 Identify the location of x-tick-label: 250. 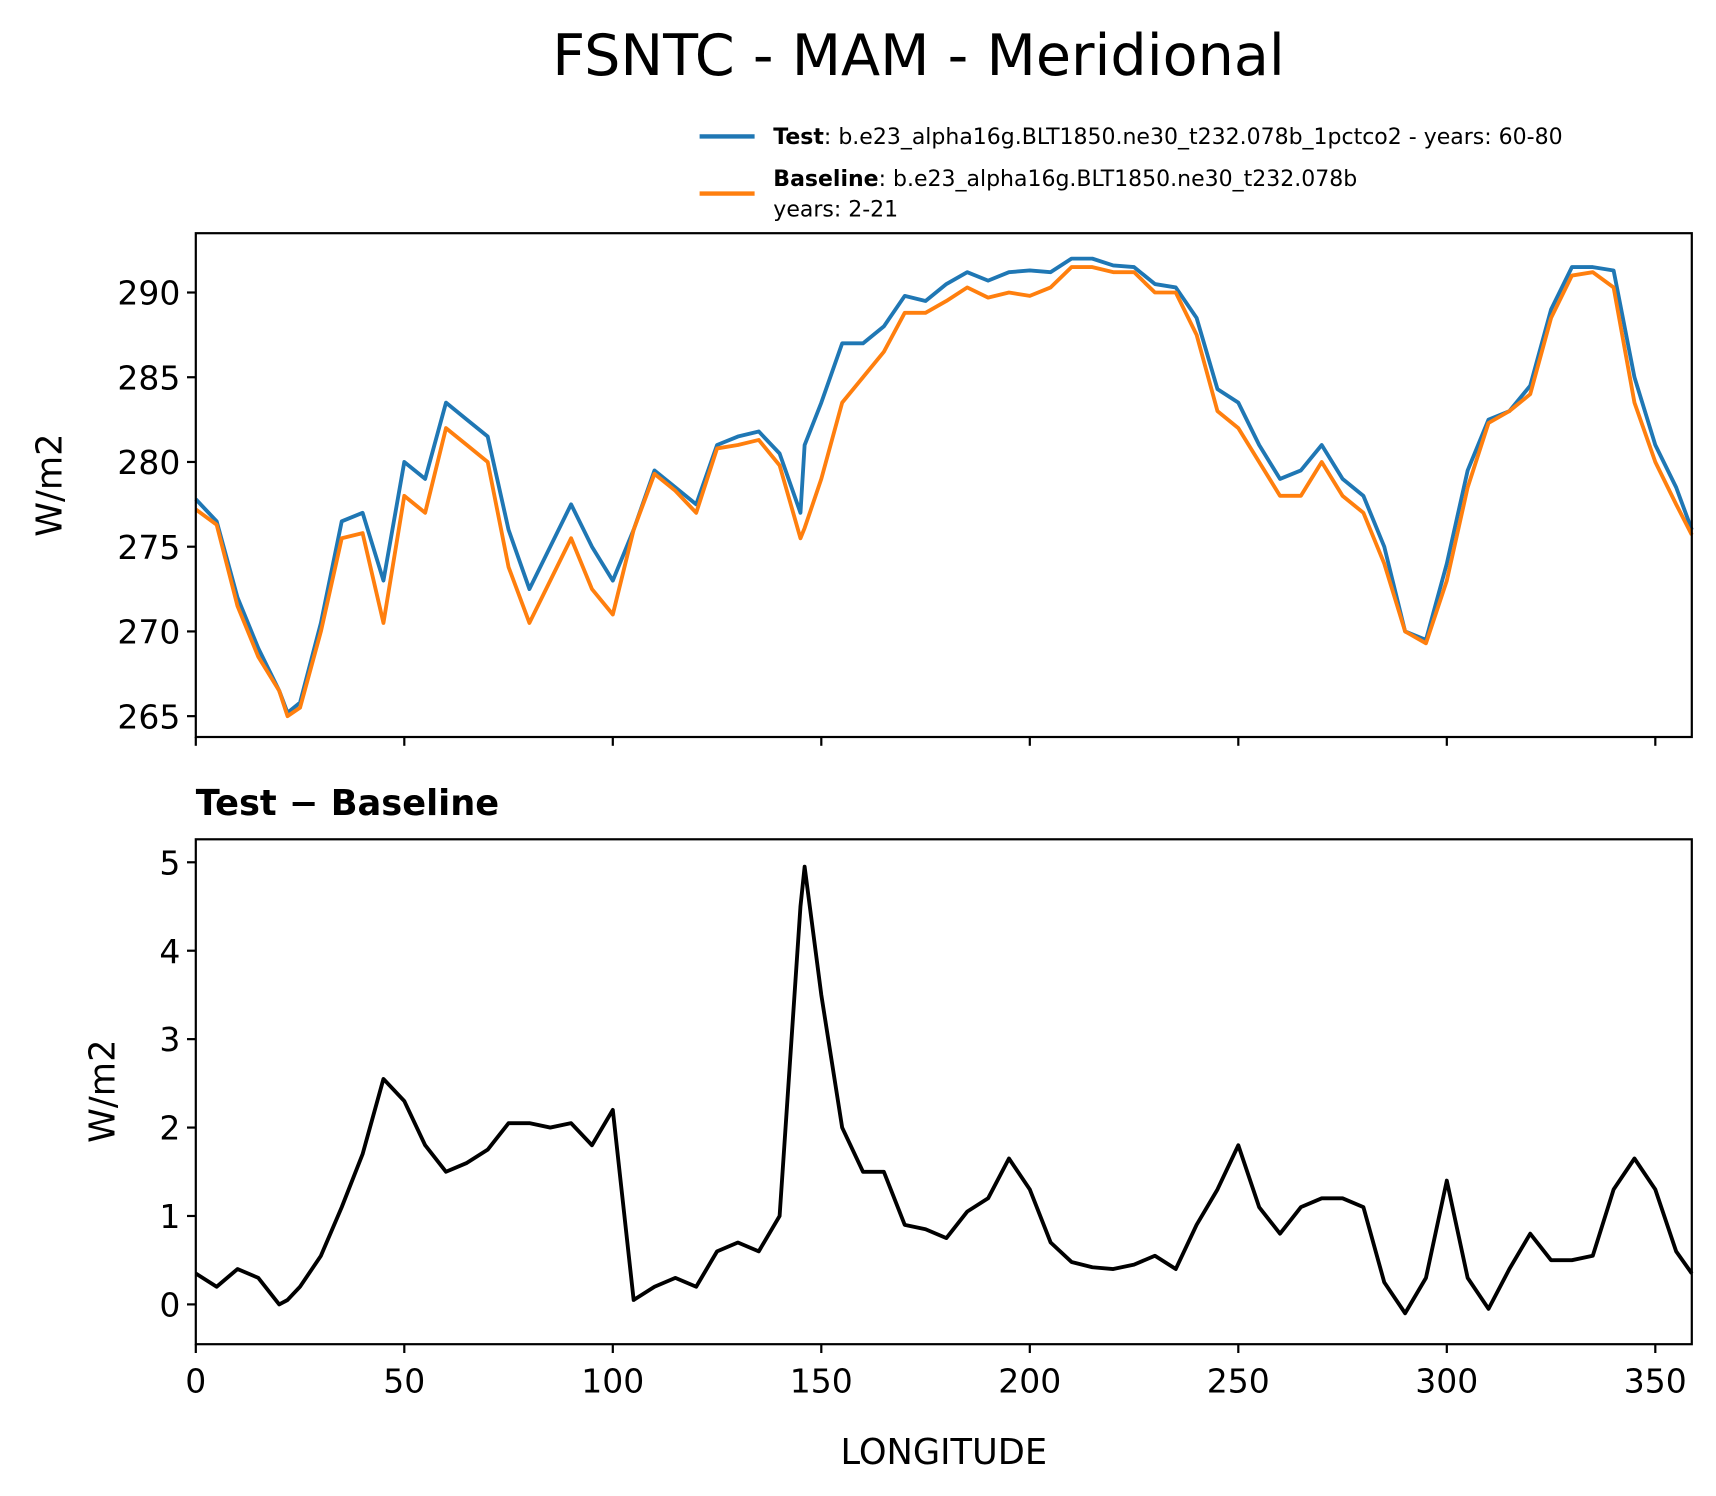
(1238, 1381).